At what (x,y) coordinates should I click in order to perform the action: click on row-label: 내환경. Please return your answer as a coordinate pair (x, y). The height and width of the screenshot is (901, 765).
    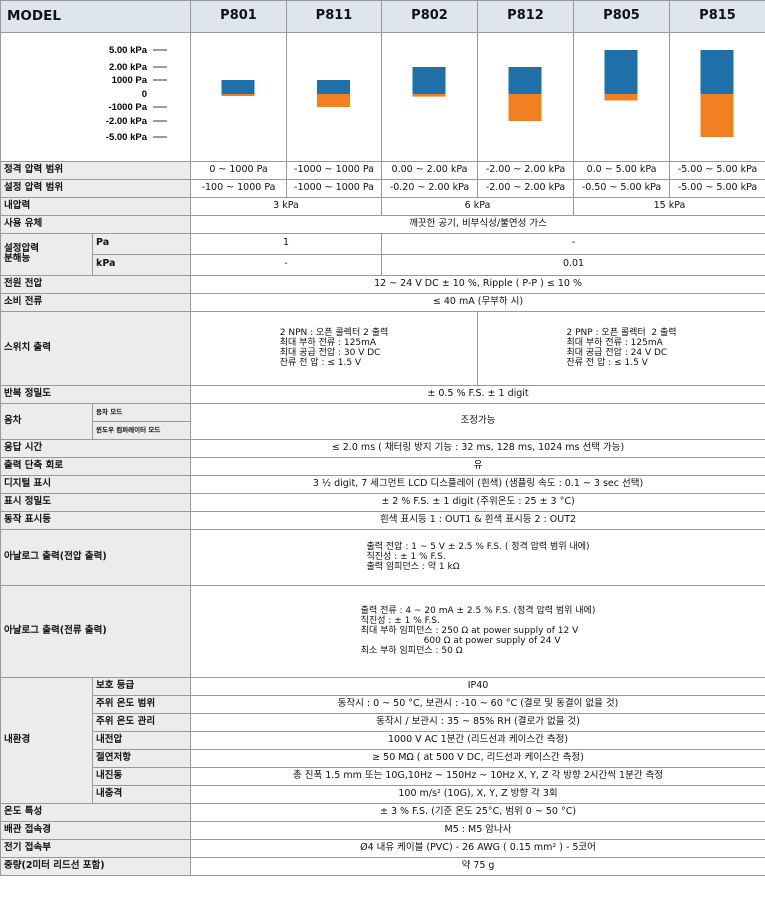
    Looking at the image, I should click on (46, 740).